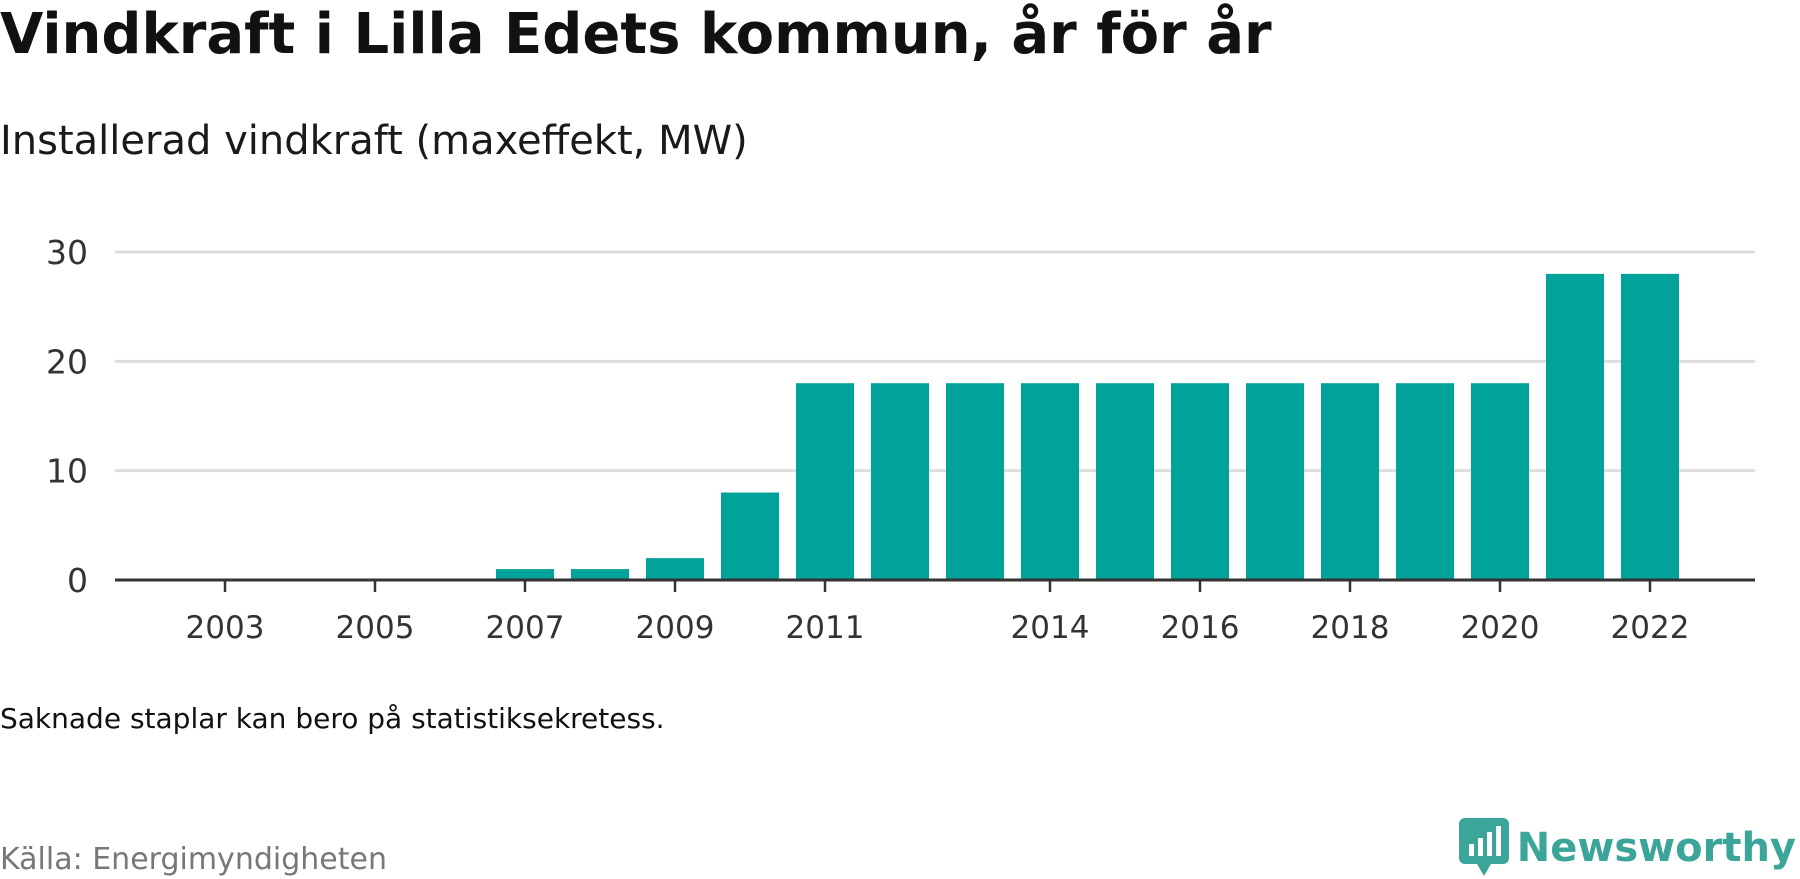 This screenshot has height=879, width=1800. What do you see at coordinates (193, 859) in the screenshot?
I see `source-label: Källa: Energimyndigheten` at bounding box center [193, 859].